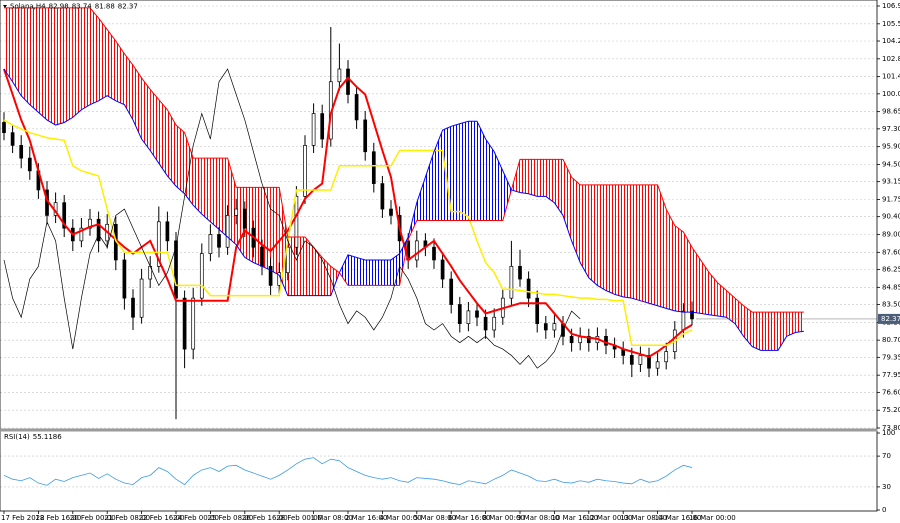 This screenshot has width=900, height=523. What do you see at coordinates (891, 305) in the screenshot?
I see `y-tick-label: 83.50` at bounding box center [891, 305].